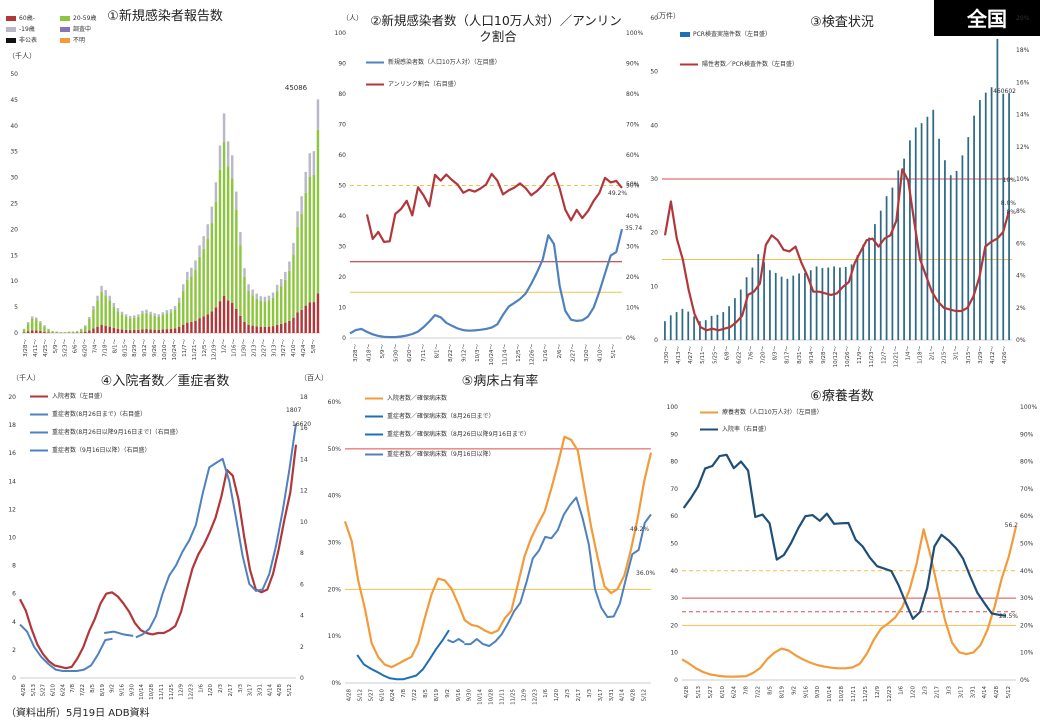 The image size is (1040, 724). Describe the element at coordinates (764, 355) in the screenshot. I see `c3-xtick: 7/20～` at that location.